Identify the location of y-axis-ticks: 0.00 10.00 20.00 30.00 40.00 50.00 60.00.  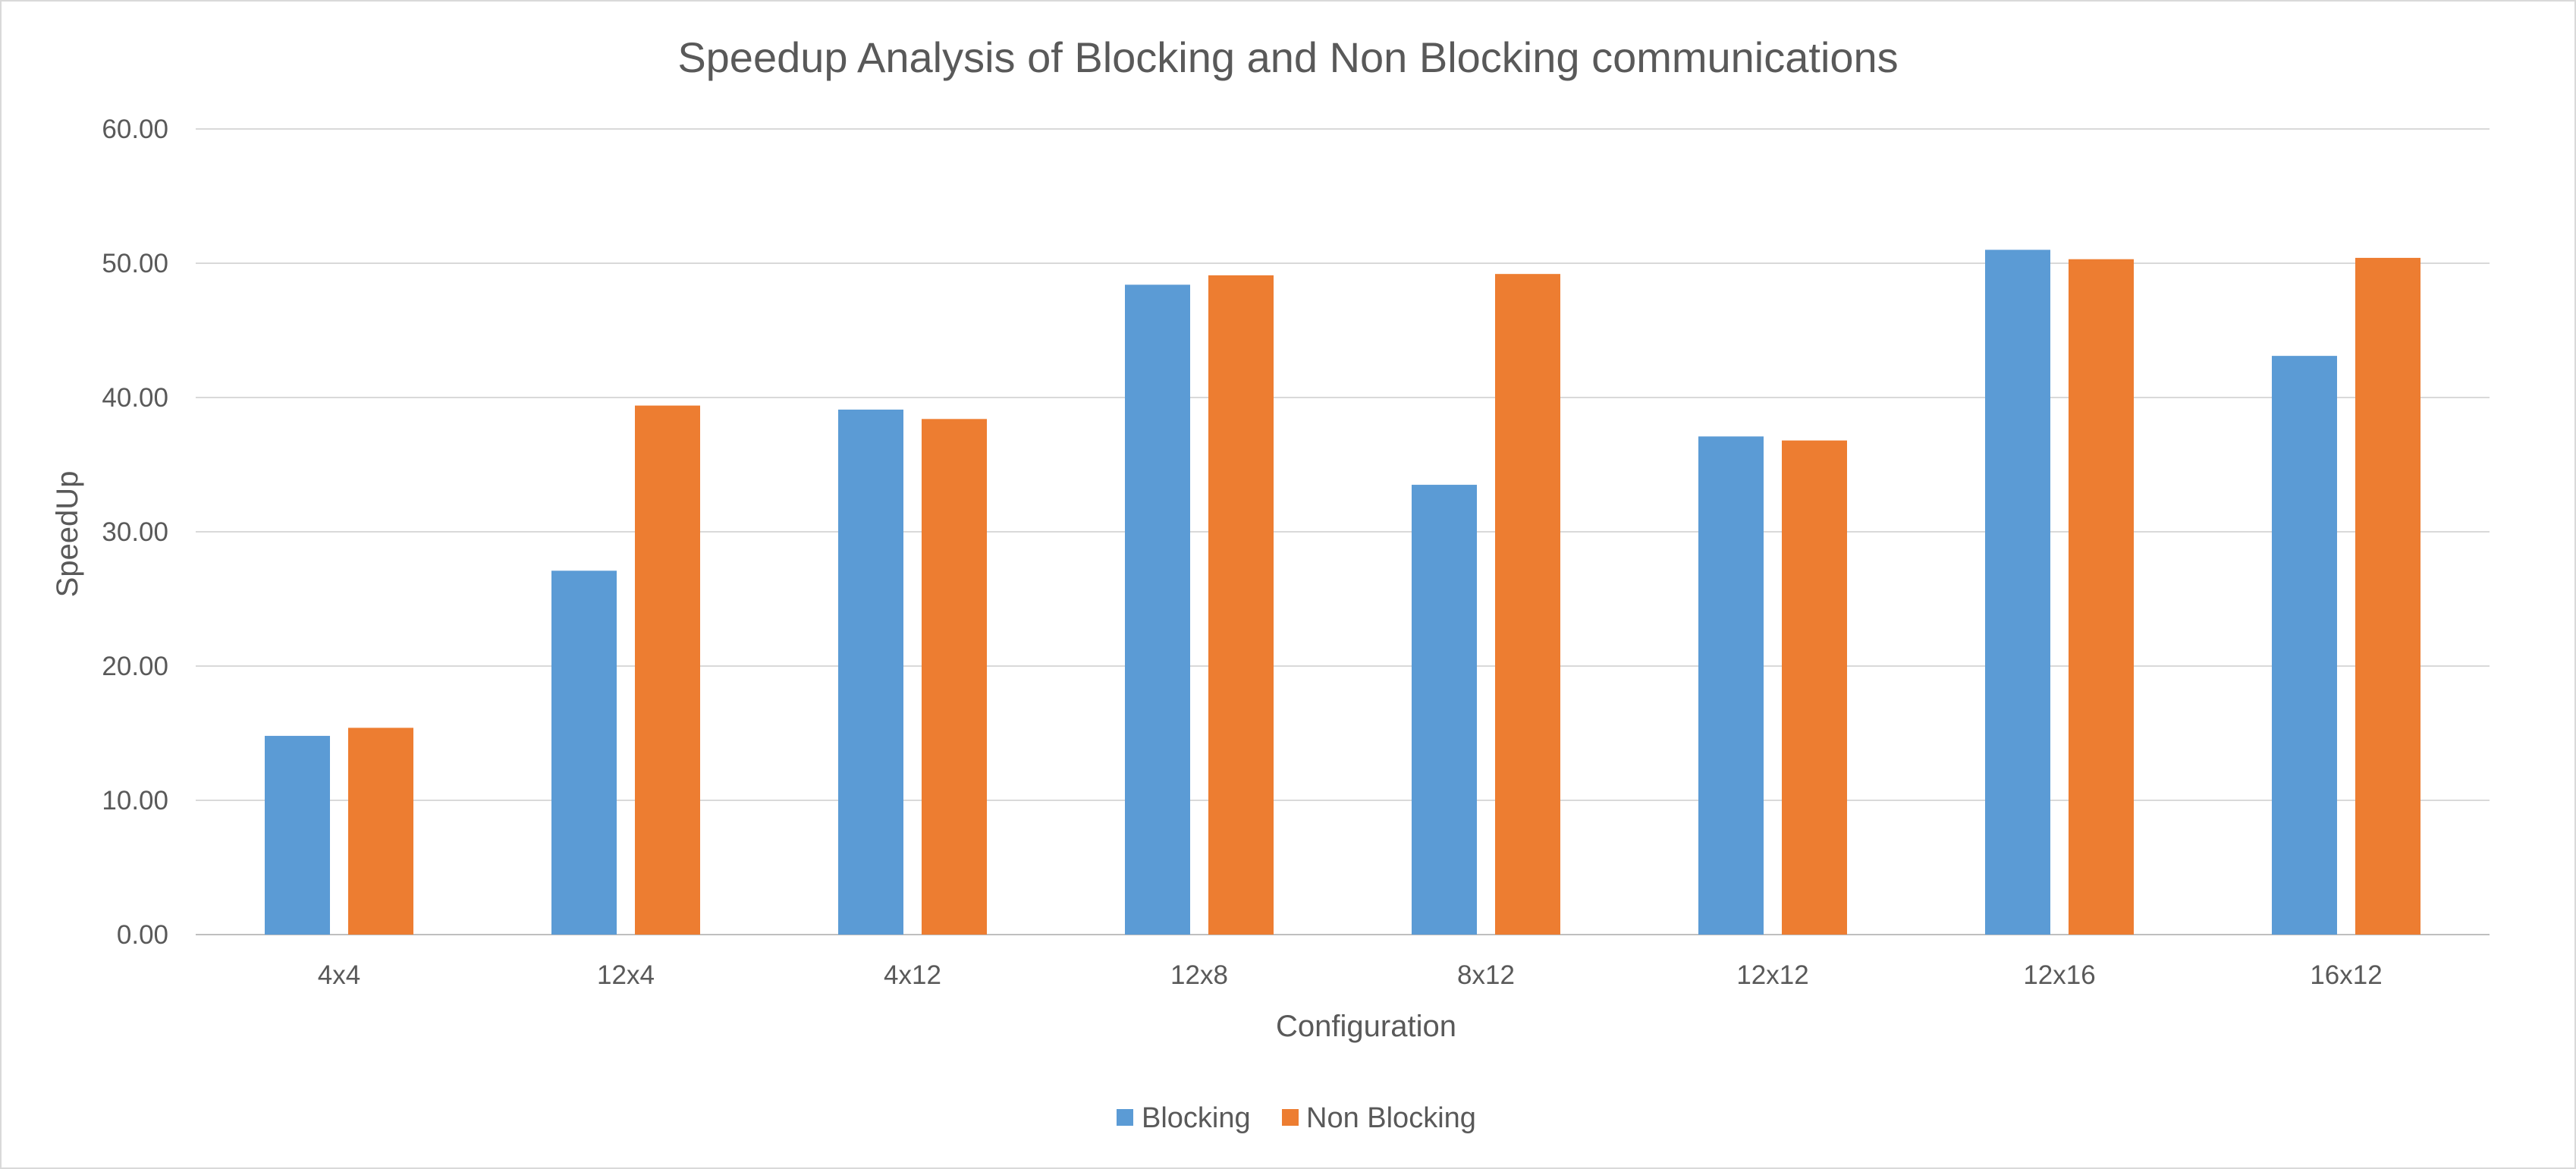
(135, 532).